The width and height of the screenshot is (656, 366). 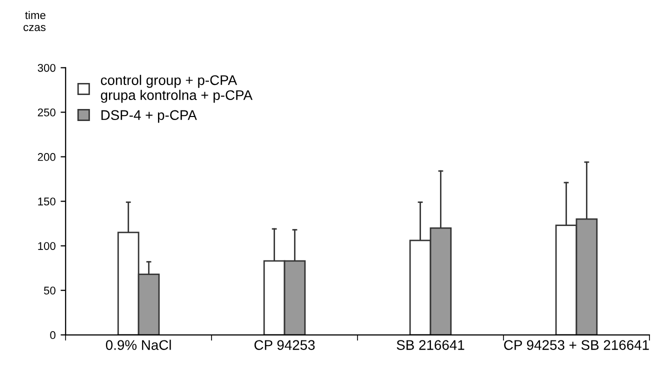 What do you see at coordinates (50, 290) in the screenshot?
I see `y-tick-label: 50` at bounding box center [50, 290].